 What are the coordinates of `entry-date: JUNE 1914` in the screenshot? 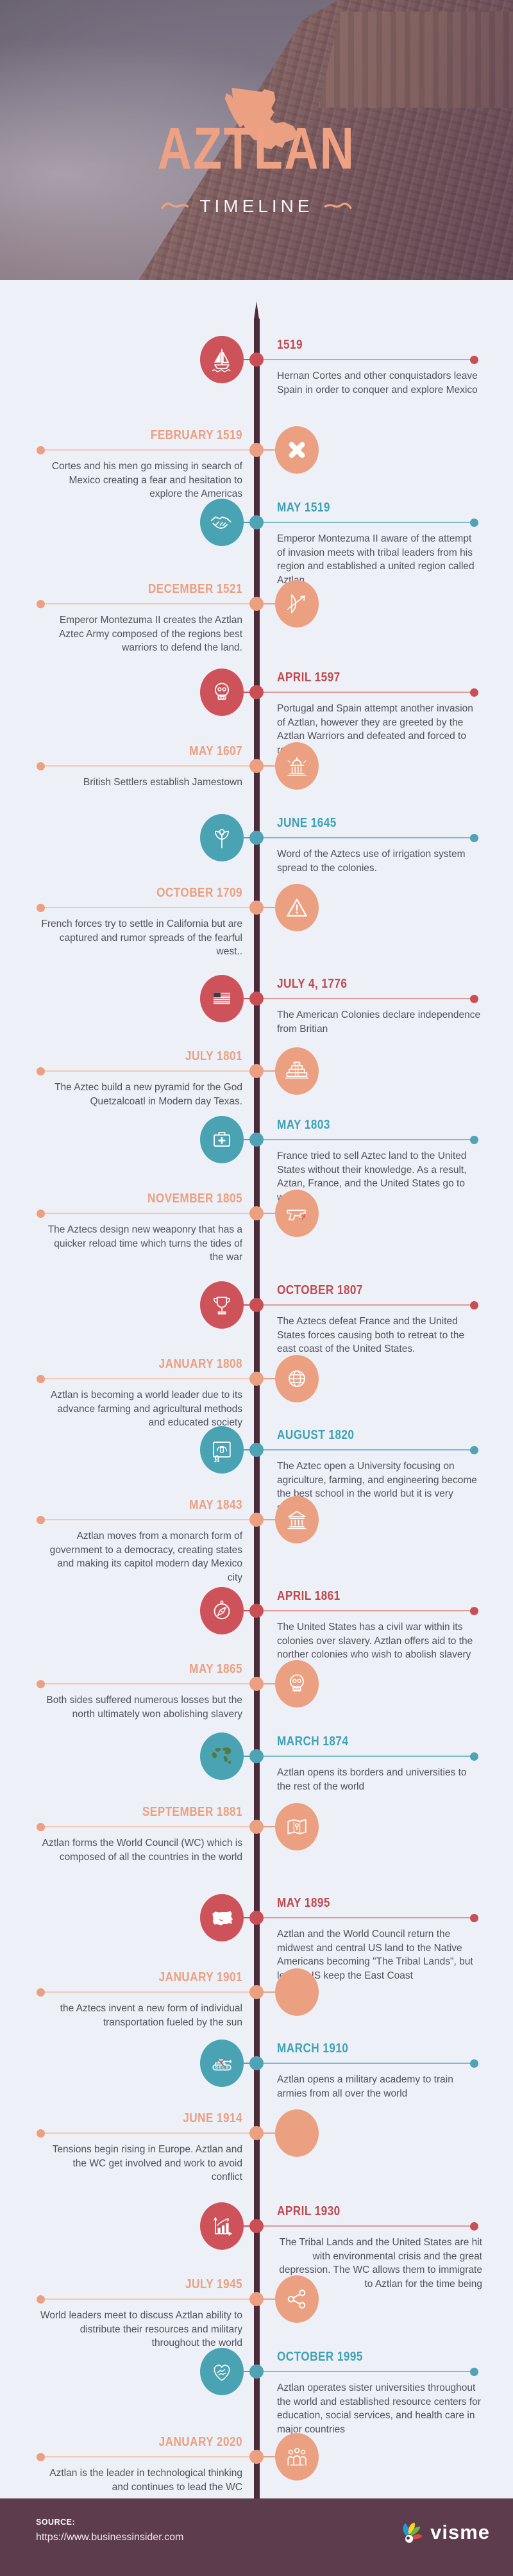 It's located at (212, 2118).